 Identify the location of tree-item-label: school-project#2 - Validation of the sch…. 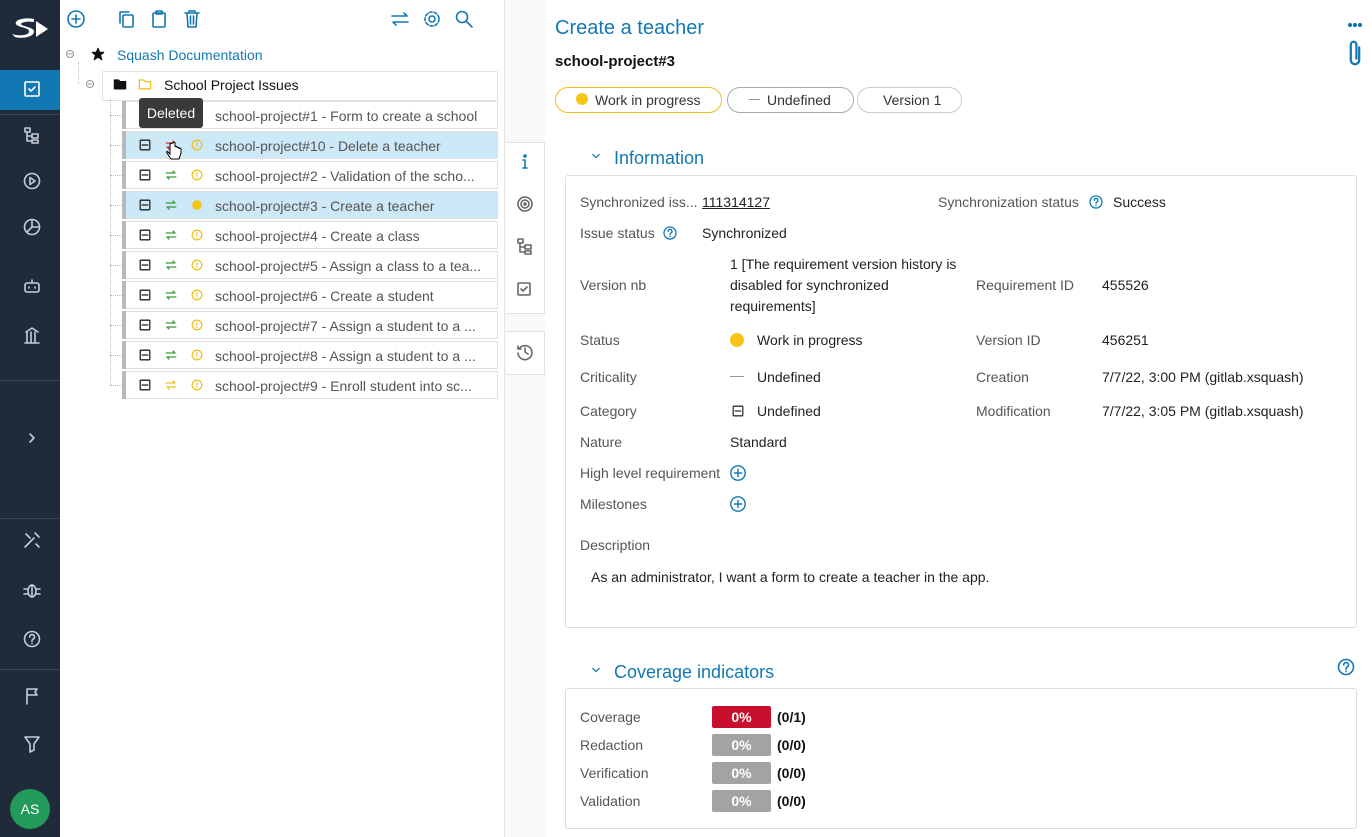
(345, 176).